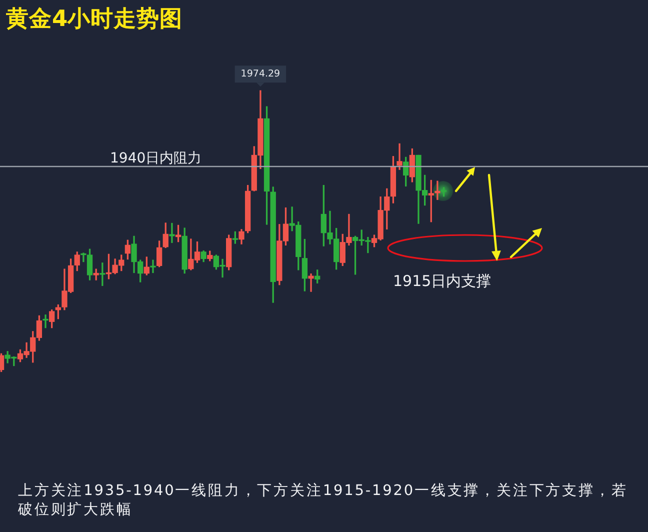  What do you see at coordinates (442, 281) in the screenshot?
I see `annotation: 1915日内支撑` at bounding box center [442, 281].